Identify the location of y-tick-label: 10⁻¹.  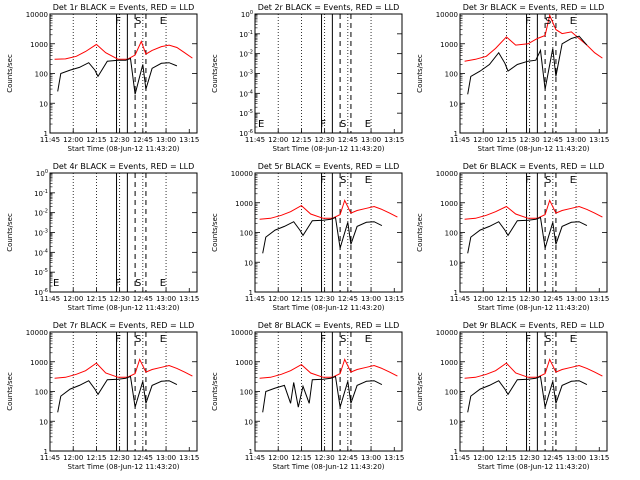
(41, 193).